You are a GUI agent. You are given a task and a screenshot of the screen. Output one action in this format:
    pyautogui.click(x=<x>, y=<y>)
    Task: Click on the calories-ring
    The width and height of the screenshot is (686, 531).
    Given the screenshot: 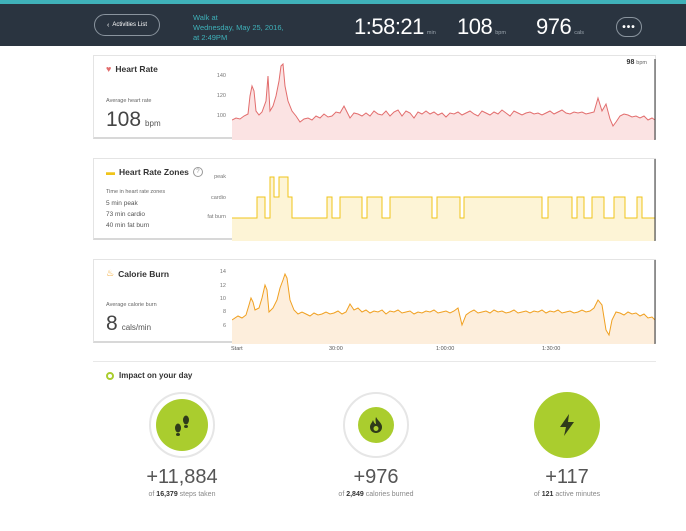 What is the action you would take?
    pyautogui.click(x=376, y=425)
    